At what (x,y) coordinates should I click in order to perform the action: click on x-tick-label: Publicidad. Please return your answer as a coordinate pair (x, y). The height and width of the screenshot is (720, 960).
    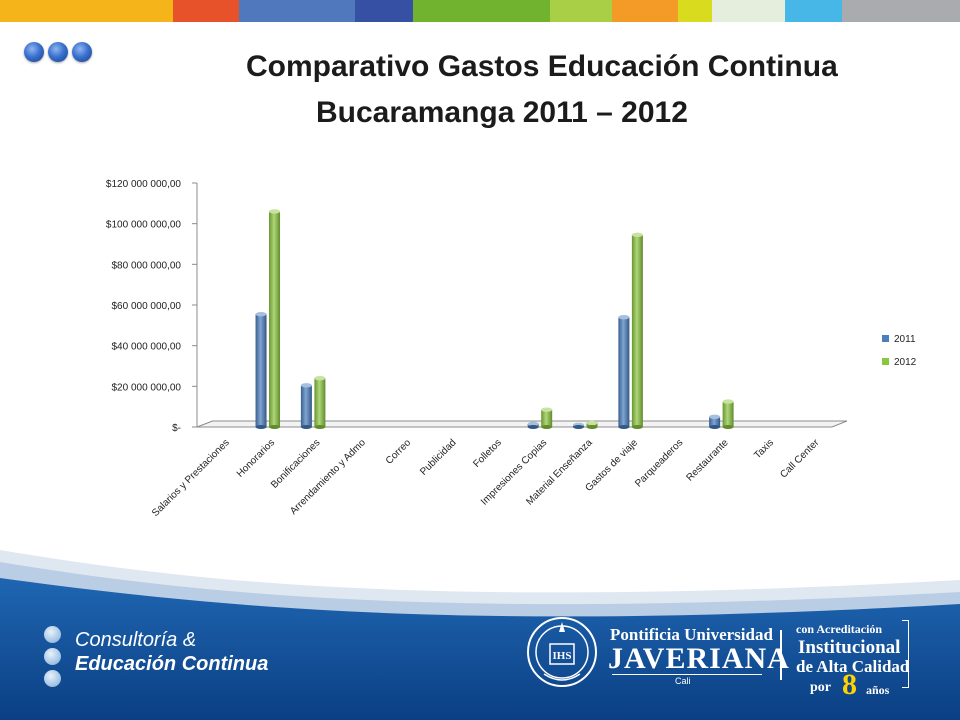
    Looking at the image, I should click on (438, 457).